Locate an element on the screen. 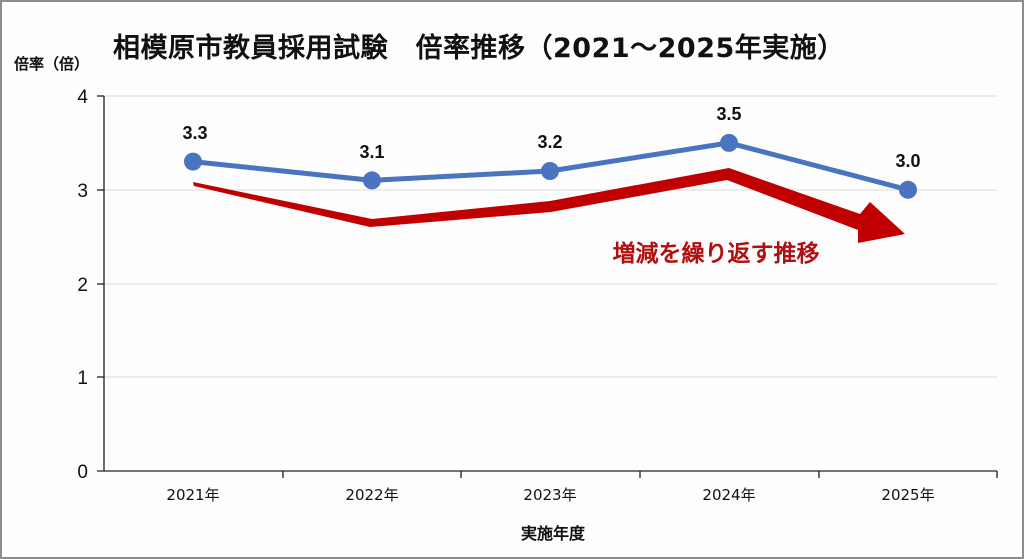  data-label-2025: 3.0 is located at coordinates (907, 161).